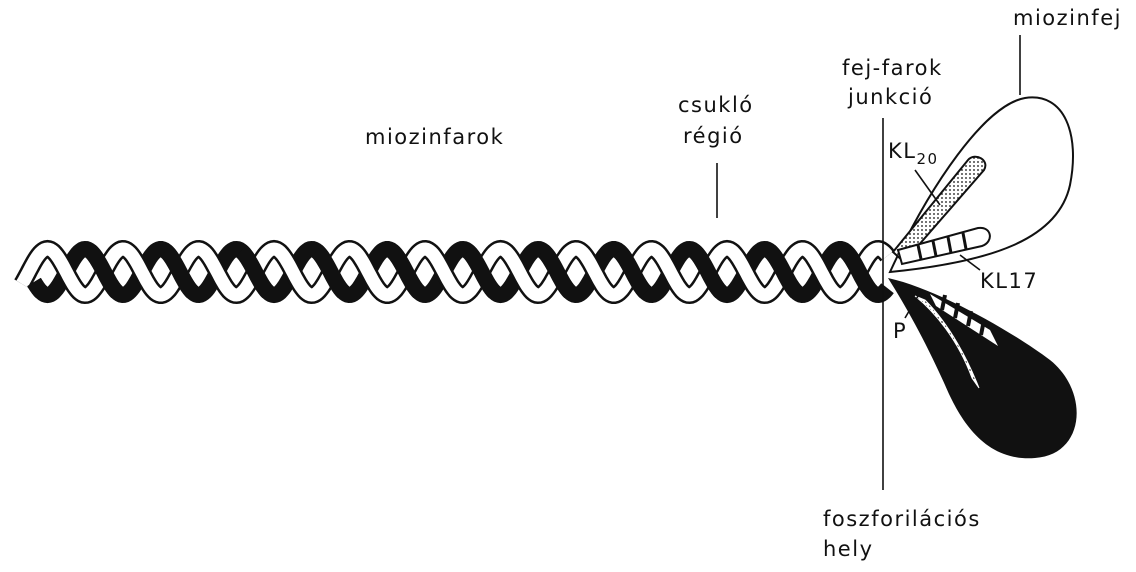 The image size is (1136, 572). Describe the element at coordinates (902, 151) in the screenshot. I see `label-kl20-main: KL` at that location.